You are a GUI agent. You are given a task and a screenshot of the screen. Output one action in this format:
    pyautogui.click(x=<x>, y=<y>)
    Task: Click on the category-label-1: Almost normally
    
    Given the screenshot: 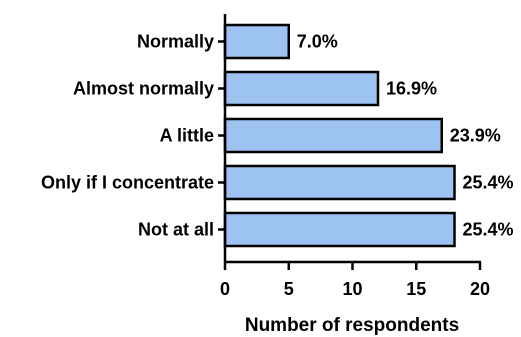 What is the action you would take?
    pyautogui.click(x=143, y=89)
    